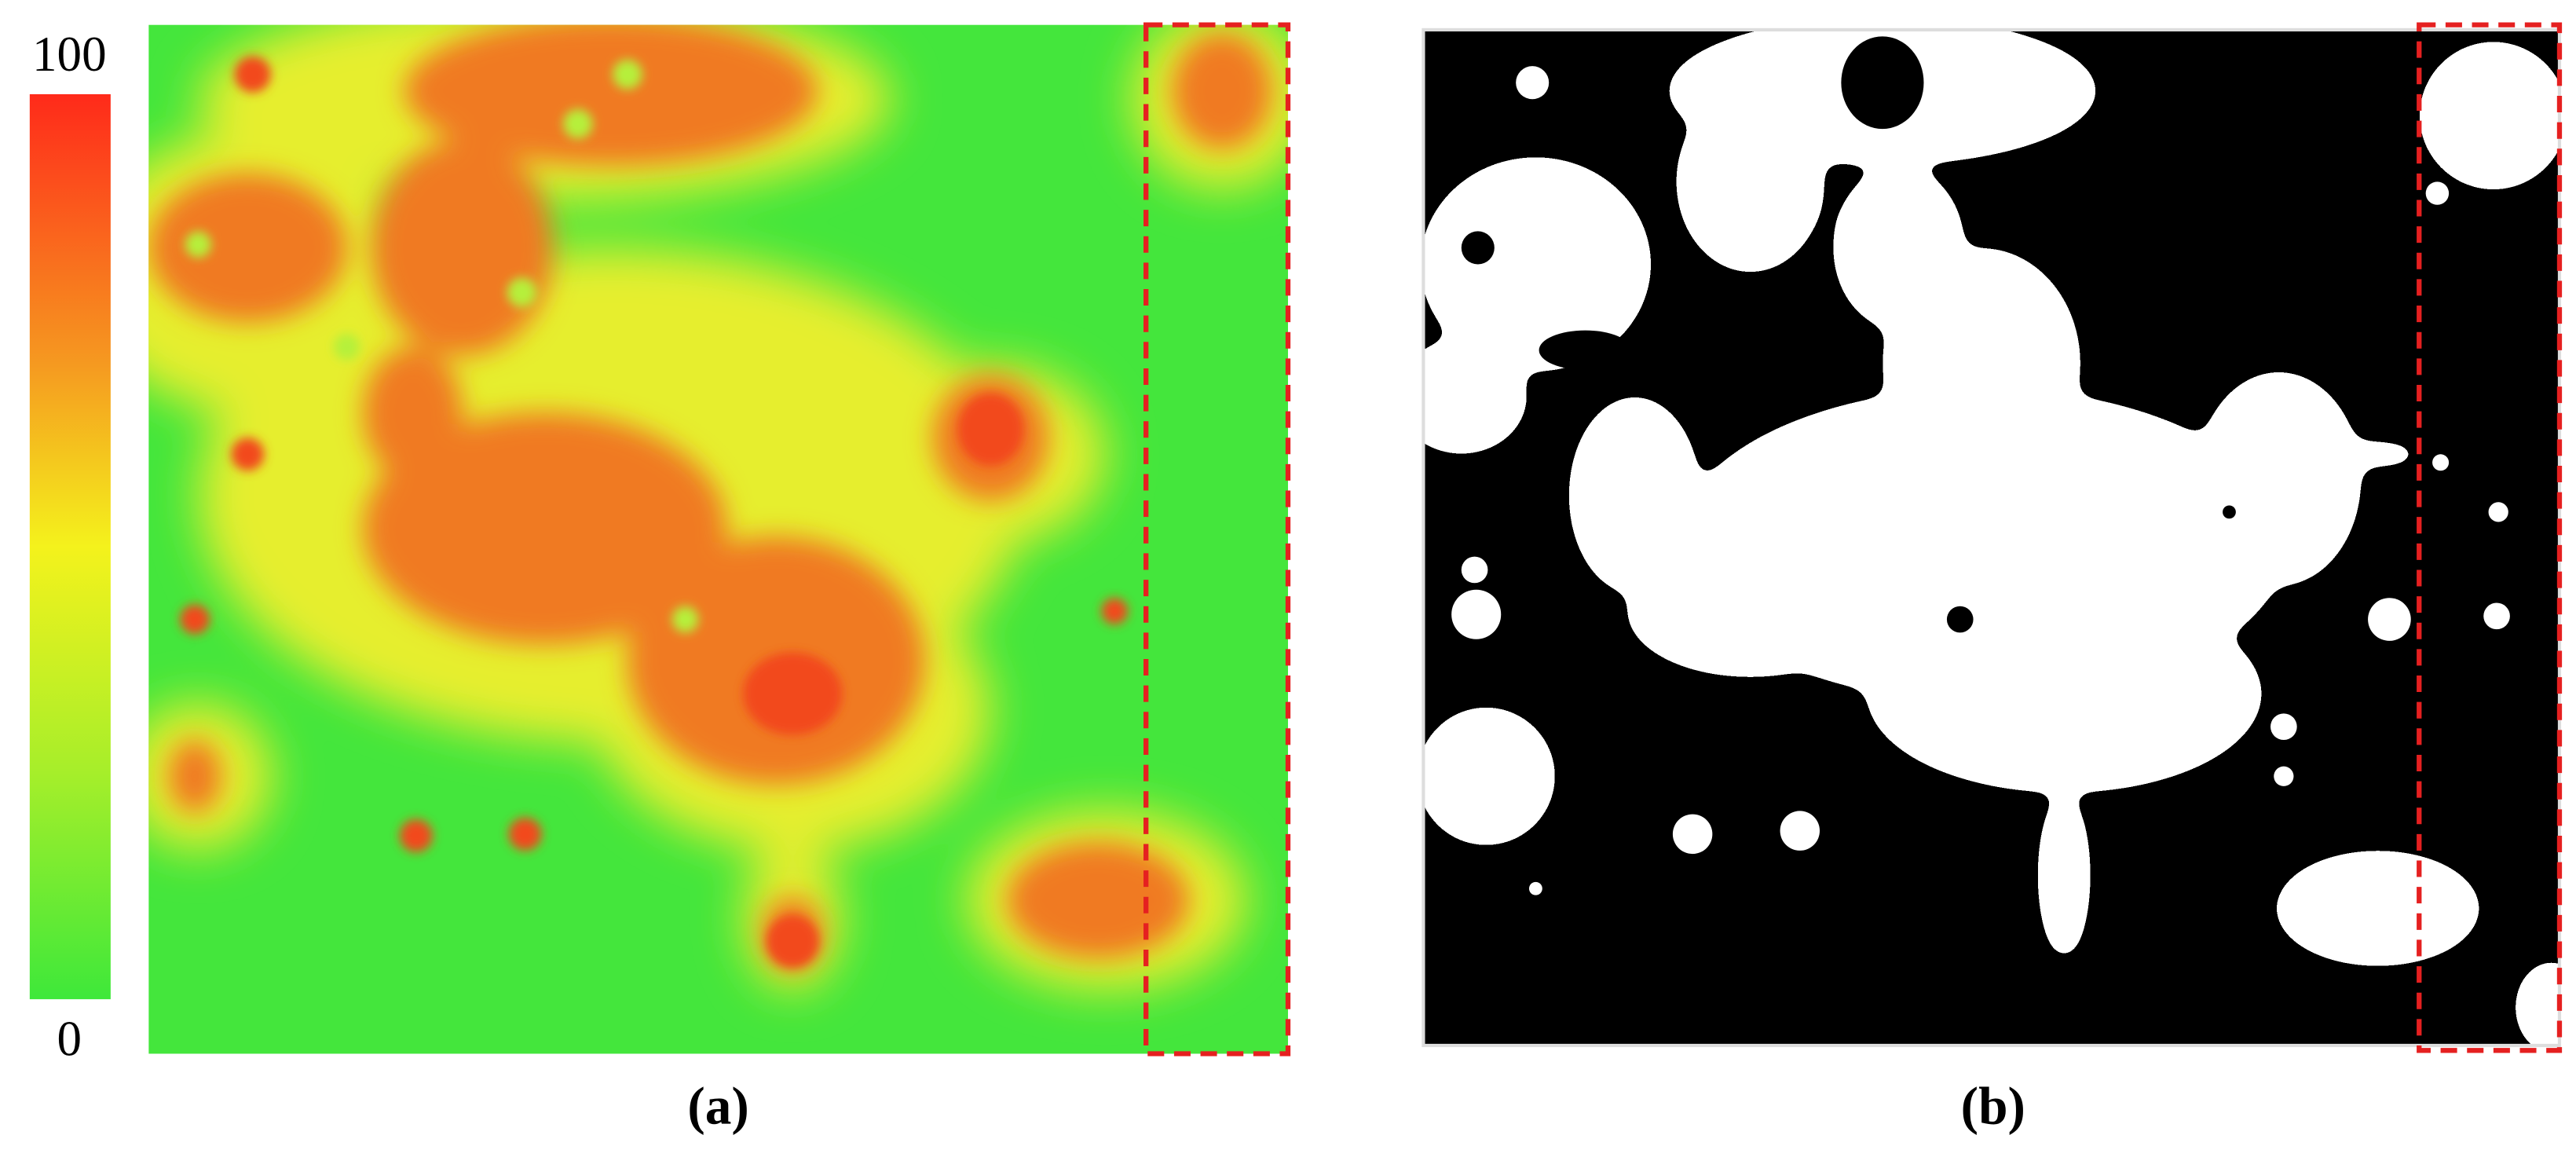 The width and height of the screenshot is (2576, 1157). Describe the element at coordinates (70, 546) in the screenshot. I see `colorbar` at that location.